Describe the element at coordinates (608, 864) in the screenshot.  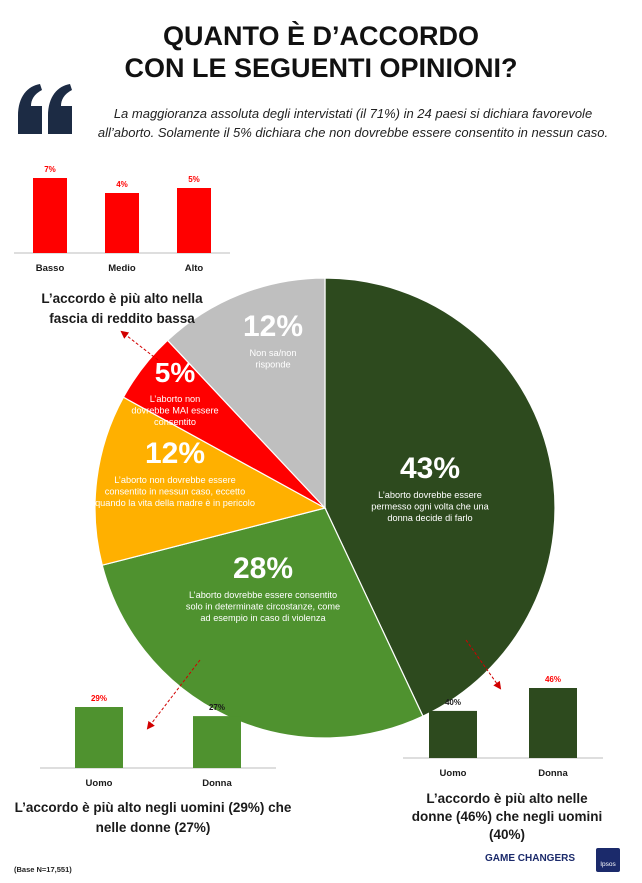
I see `logo-text: Ipsos` at that location.